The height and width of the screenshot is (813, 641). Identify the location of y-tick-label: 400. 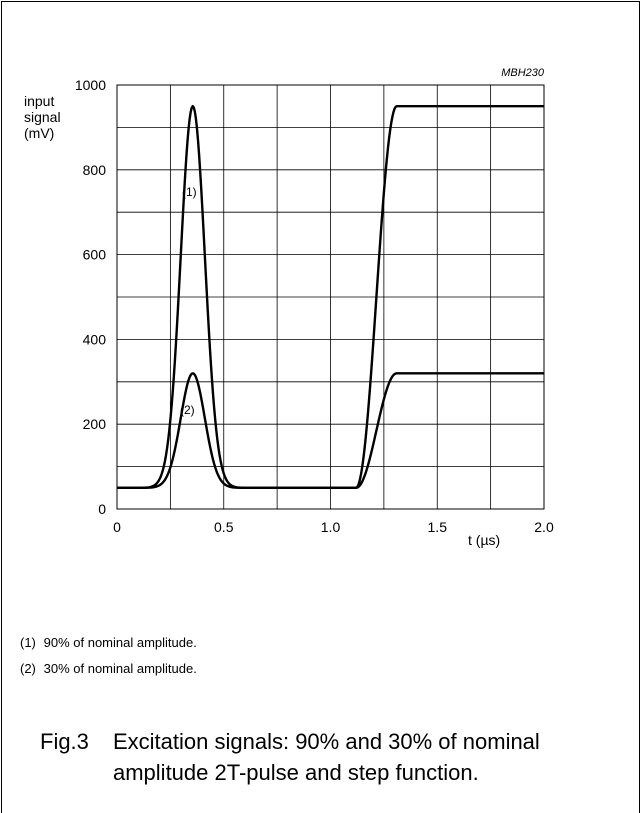
(95, 339).